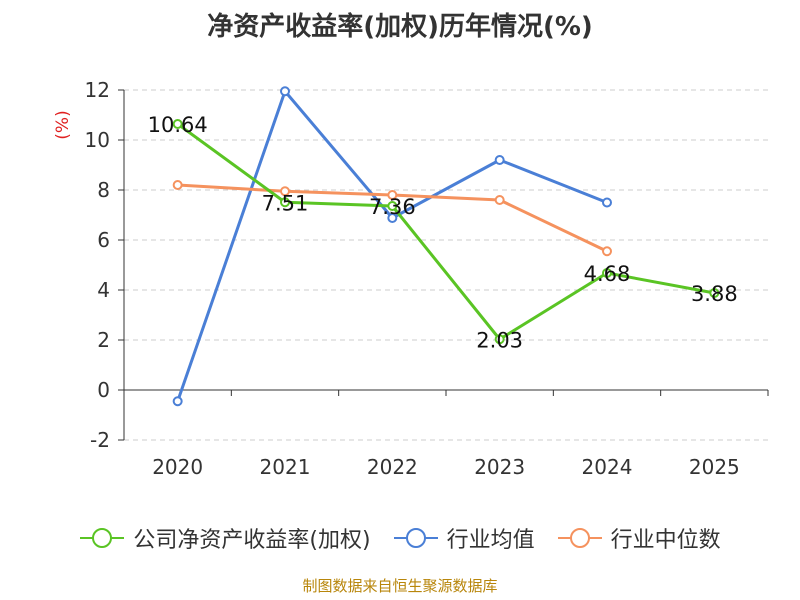 The height and width of the screenshot is (600, 800). I want to click on y-tick-label: 6, so click(103, 240).